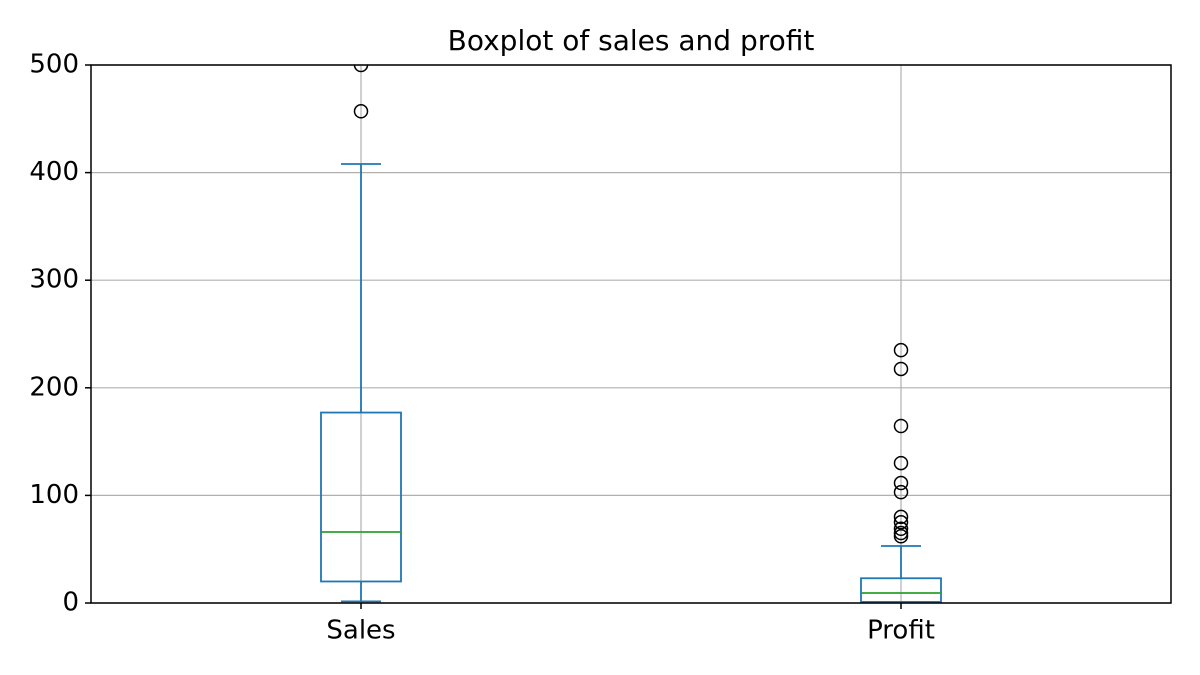 This screenshot has width=1200, height=675. Describe the element at coordinates (631, 40) in the screenshot. I see `chart-title: Boxplot of sales and profit` at that location.